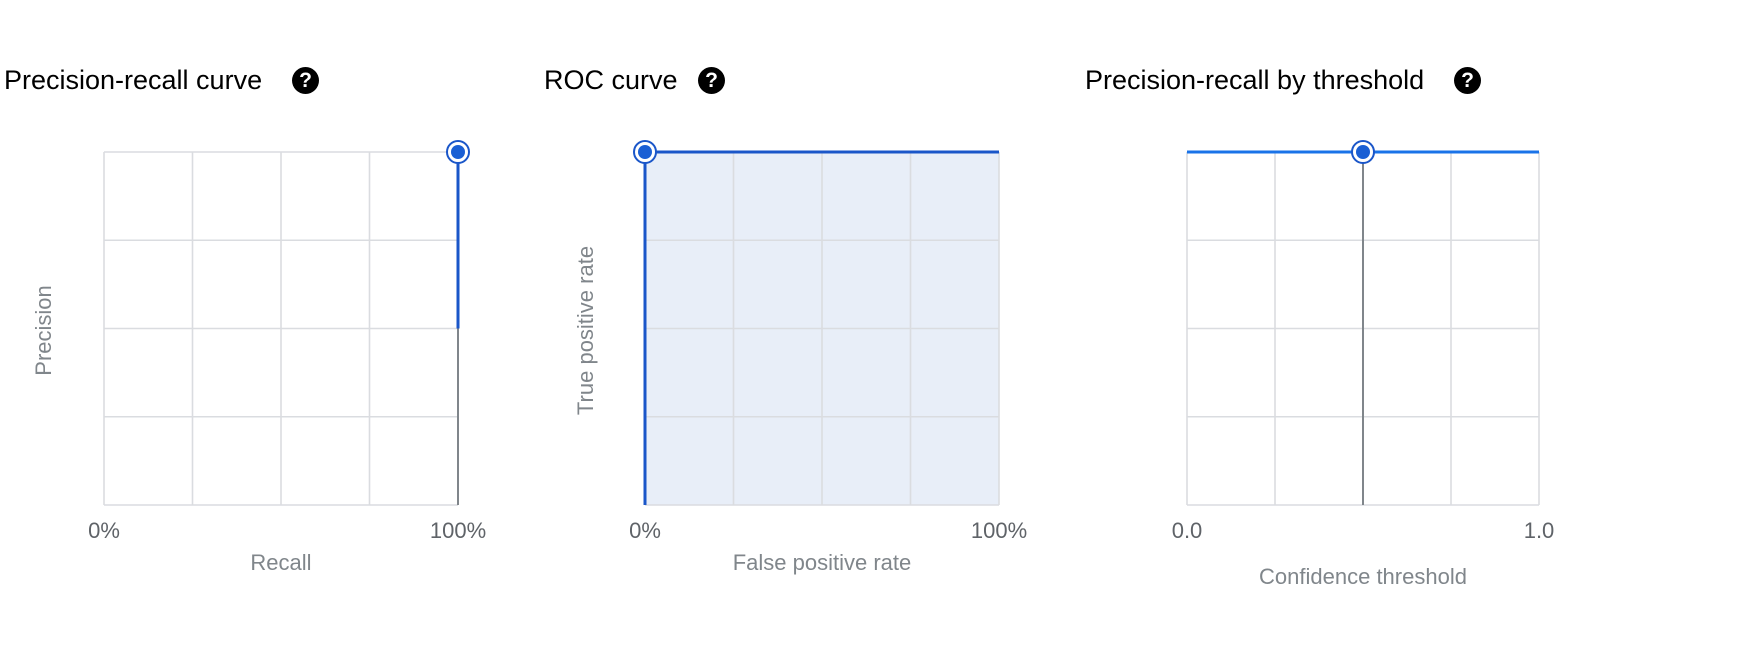 The height and width of the screenshot is (670, 1762). What do you see at coordinates (611, 80) in the screenshot?
I see `roc-title: ROC curve` at bounding box center [611, 80].